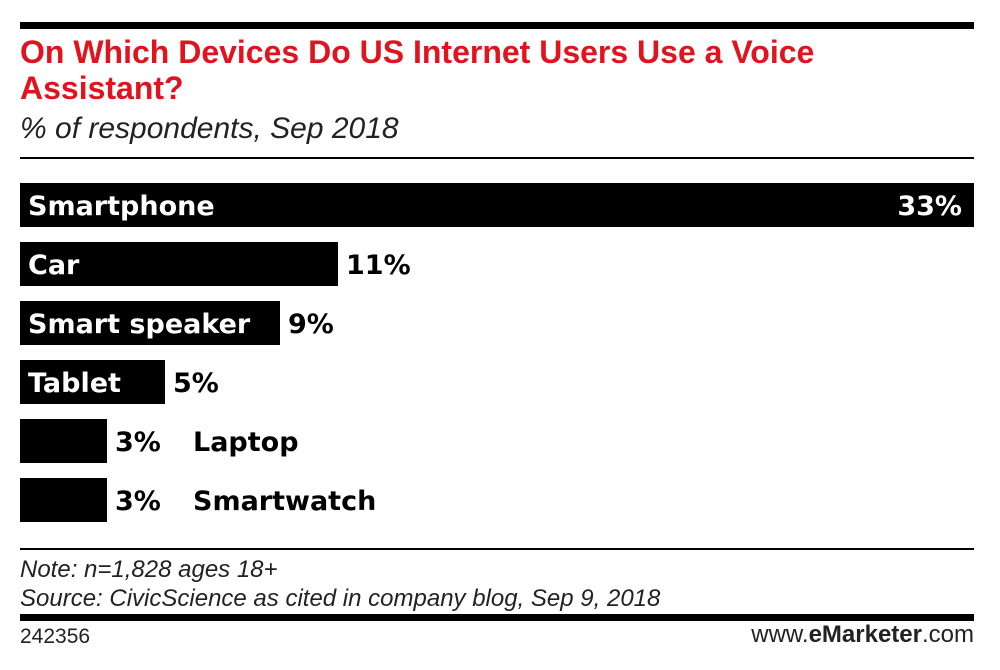 The image size is (1000, 670). I want to click on brand-name: eMarketer, so click(865, 634).